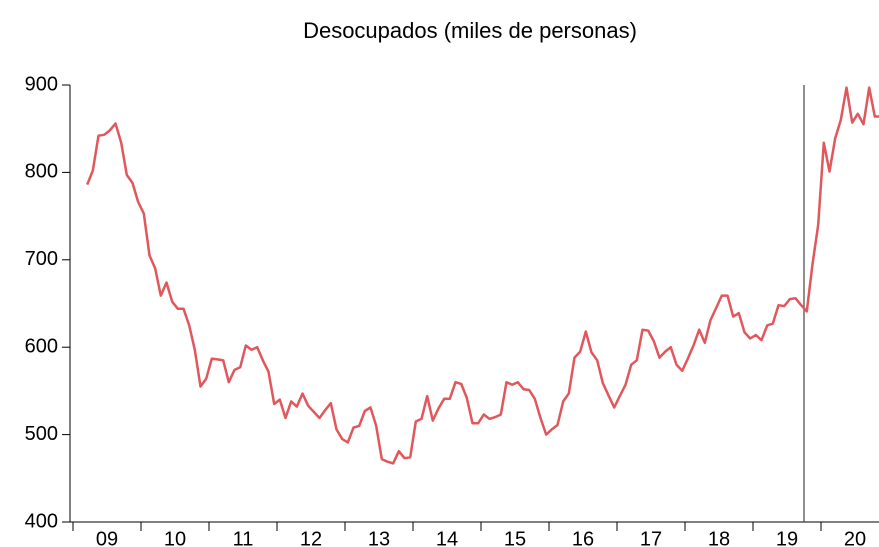 This screenshot has height=547, width=879. I want to click on x-tick-label: 09, so click(107, 537).